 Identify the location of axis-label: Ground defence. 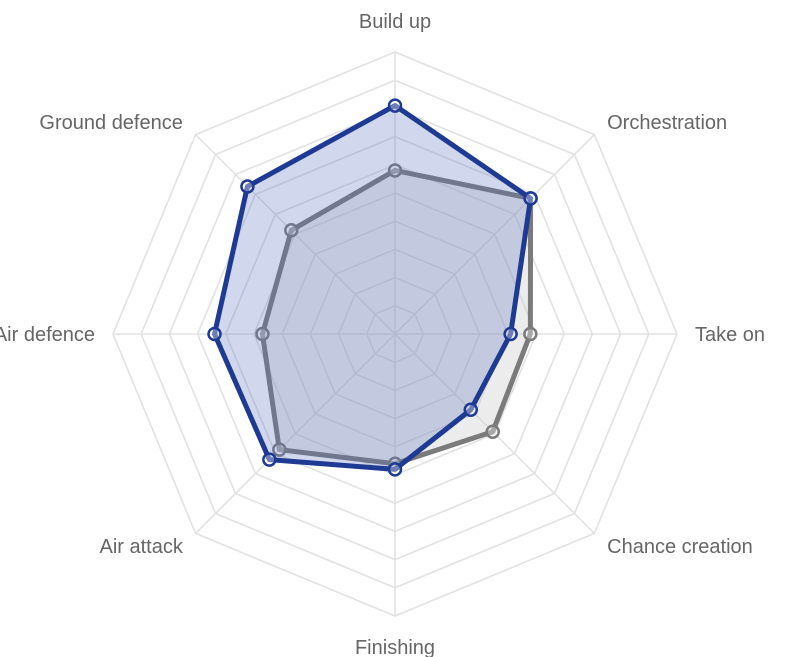
(110, 123).